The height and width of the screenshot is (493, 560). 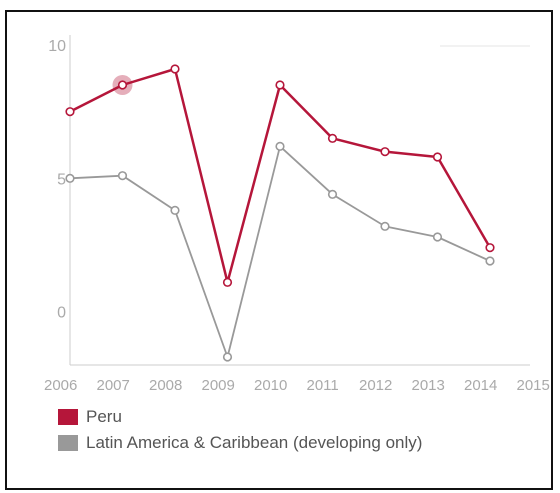 What do you see at coordinates (480, 385) in the screenshot?
I see `x-tick-label: 2014` at bounding box center [480, 385].